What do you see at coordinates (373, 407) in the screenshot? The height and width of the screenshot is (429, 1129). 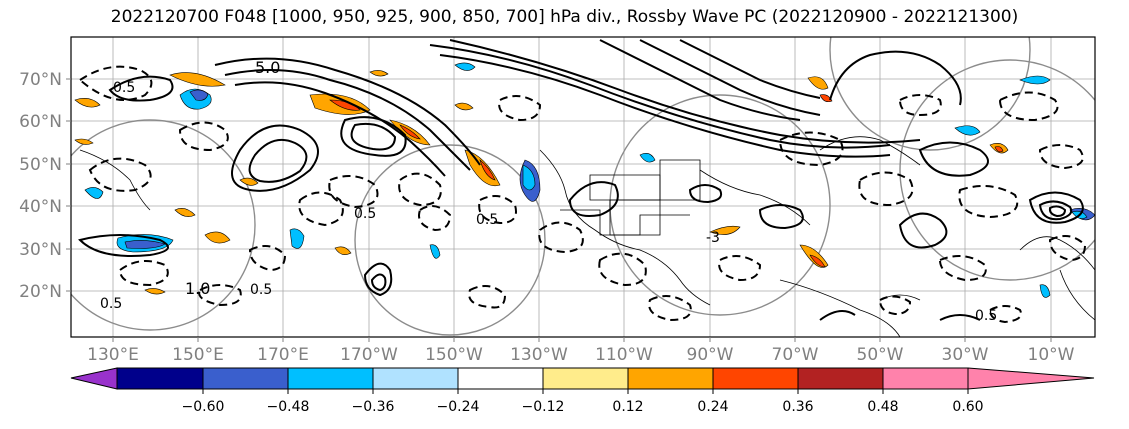 I see `colorbar-label: −0.36` at bounding box center [373, 407].